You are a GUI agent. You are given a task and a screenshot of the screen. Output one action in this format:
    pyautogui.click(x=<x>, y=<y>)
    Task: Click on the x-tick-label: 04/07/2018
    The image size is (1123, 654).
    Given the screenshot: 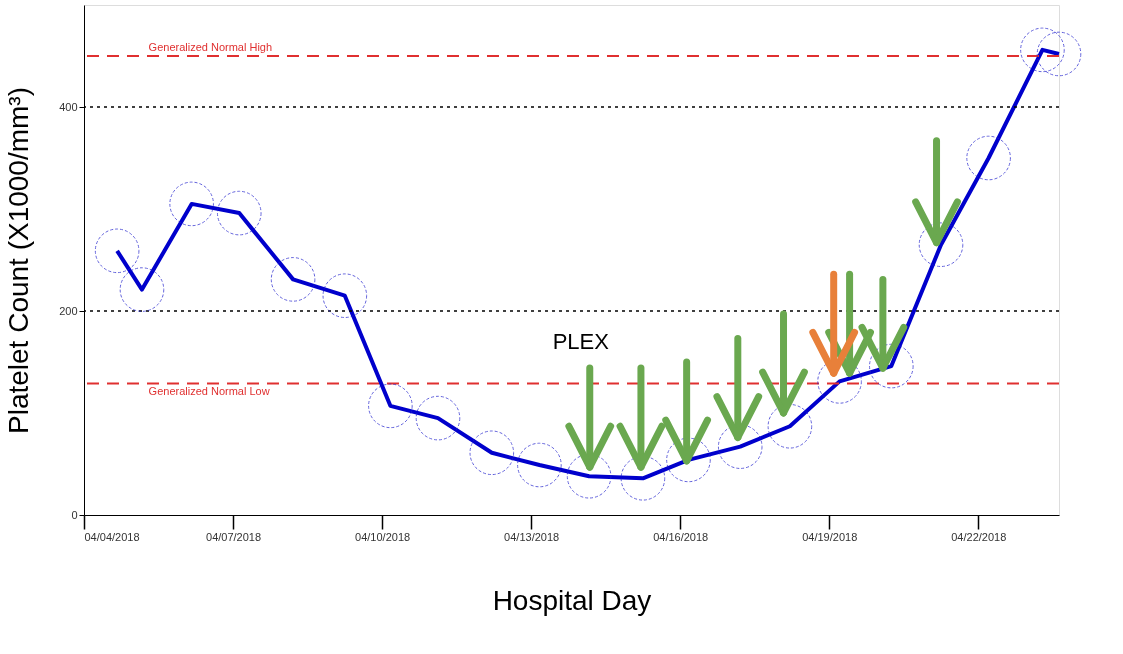 What is the action you would take?
    pyautogui.click(x=234, y=536)
    